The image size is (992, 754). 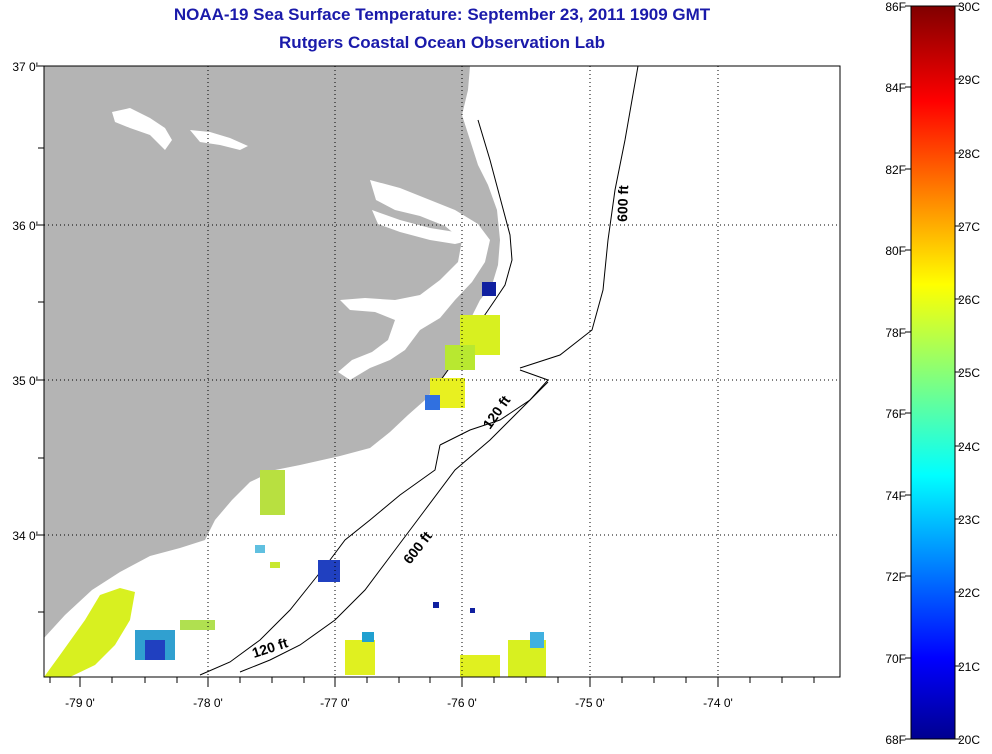 What do you see at coordinates (895, 170) in the screenshot?
I see `colorbar-label-f: 82F` at bounding box center [895, 170].